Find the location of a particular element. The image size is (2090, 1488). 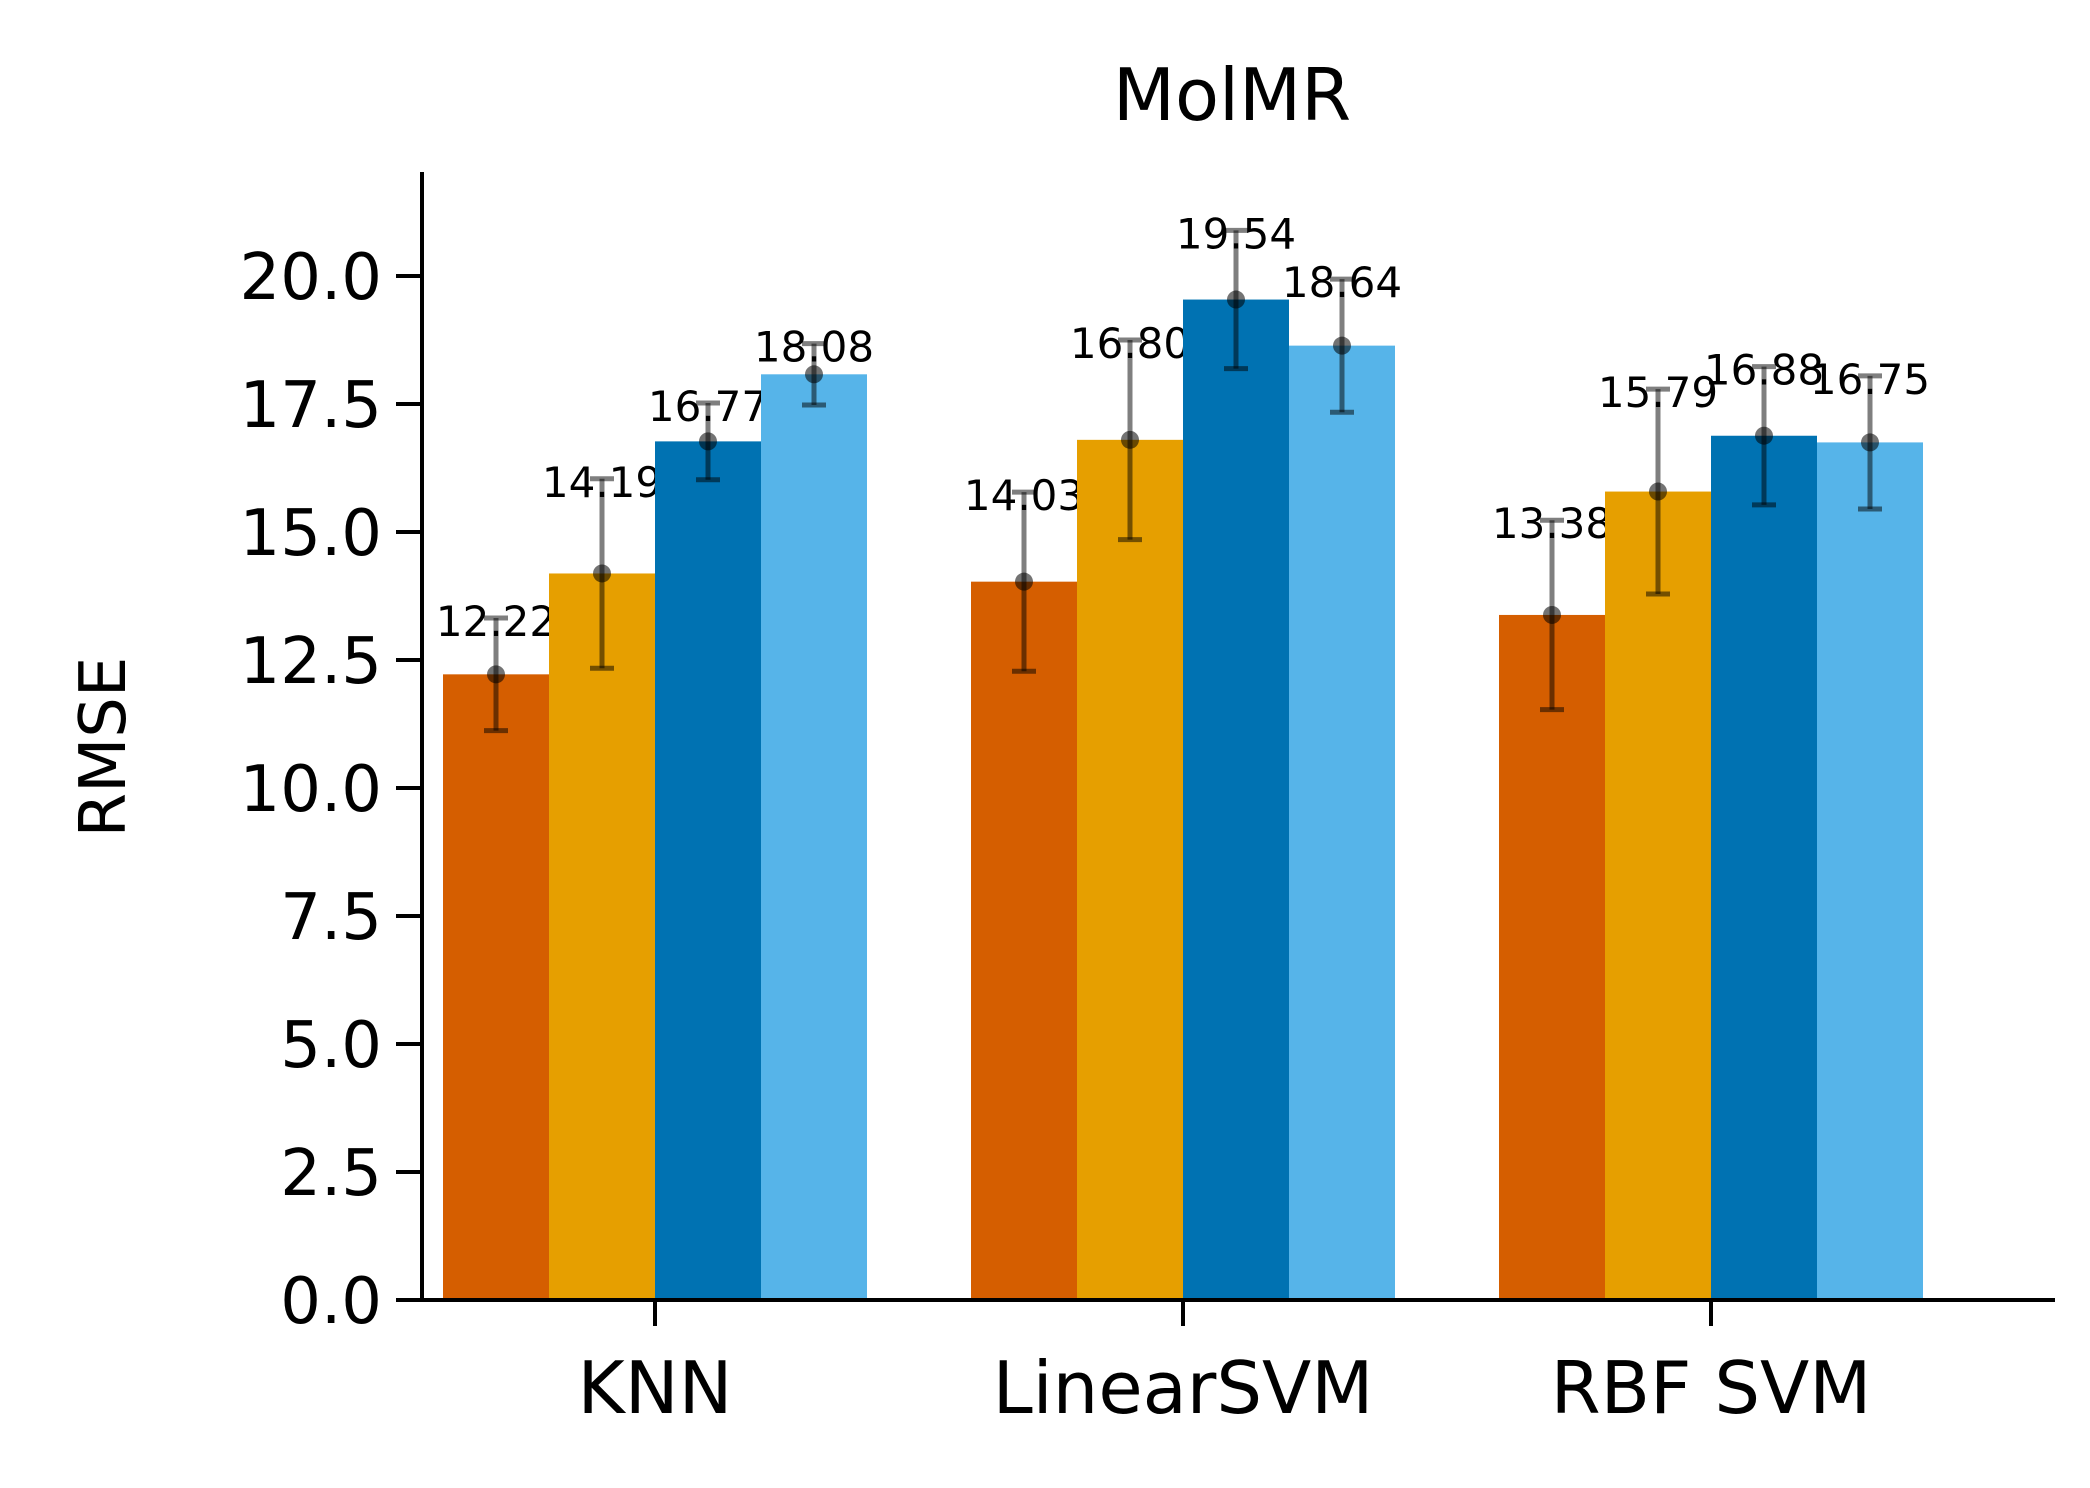

y-tick-label: 10.0 is located at coordinates (311, 790).